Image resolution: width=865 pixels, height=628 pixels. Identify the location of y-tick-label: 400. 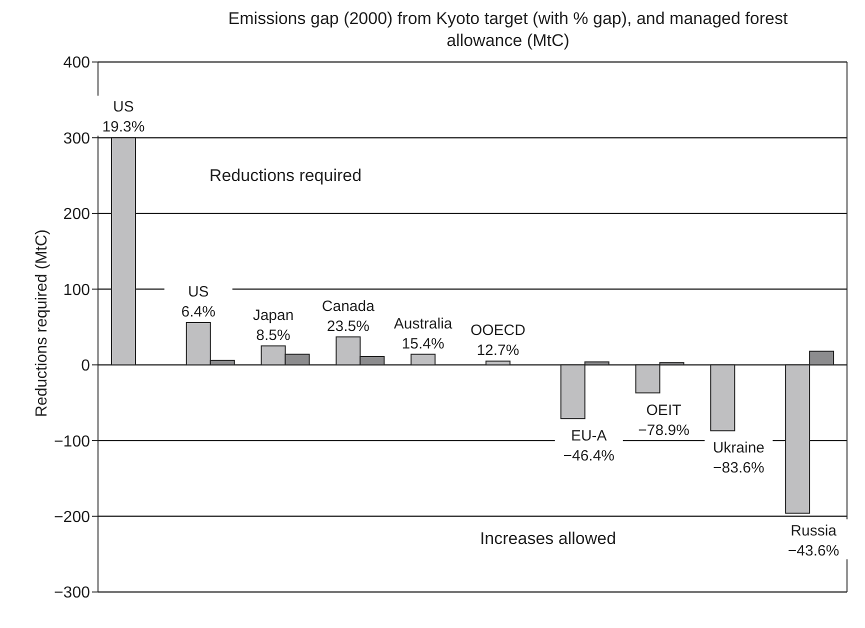
(76, 63).